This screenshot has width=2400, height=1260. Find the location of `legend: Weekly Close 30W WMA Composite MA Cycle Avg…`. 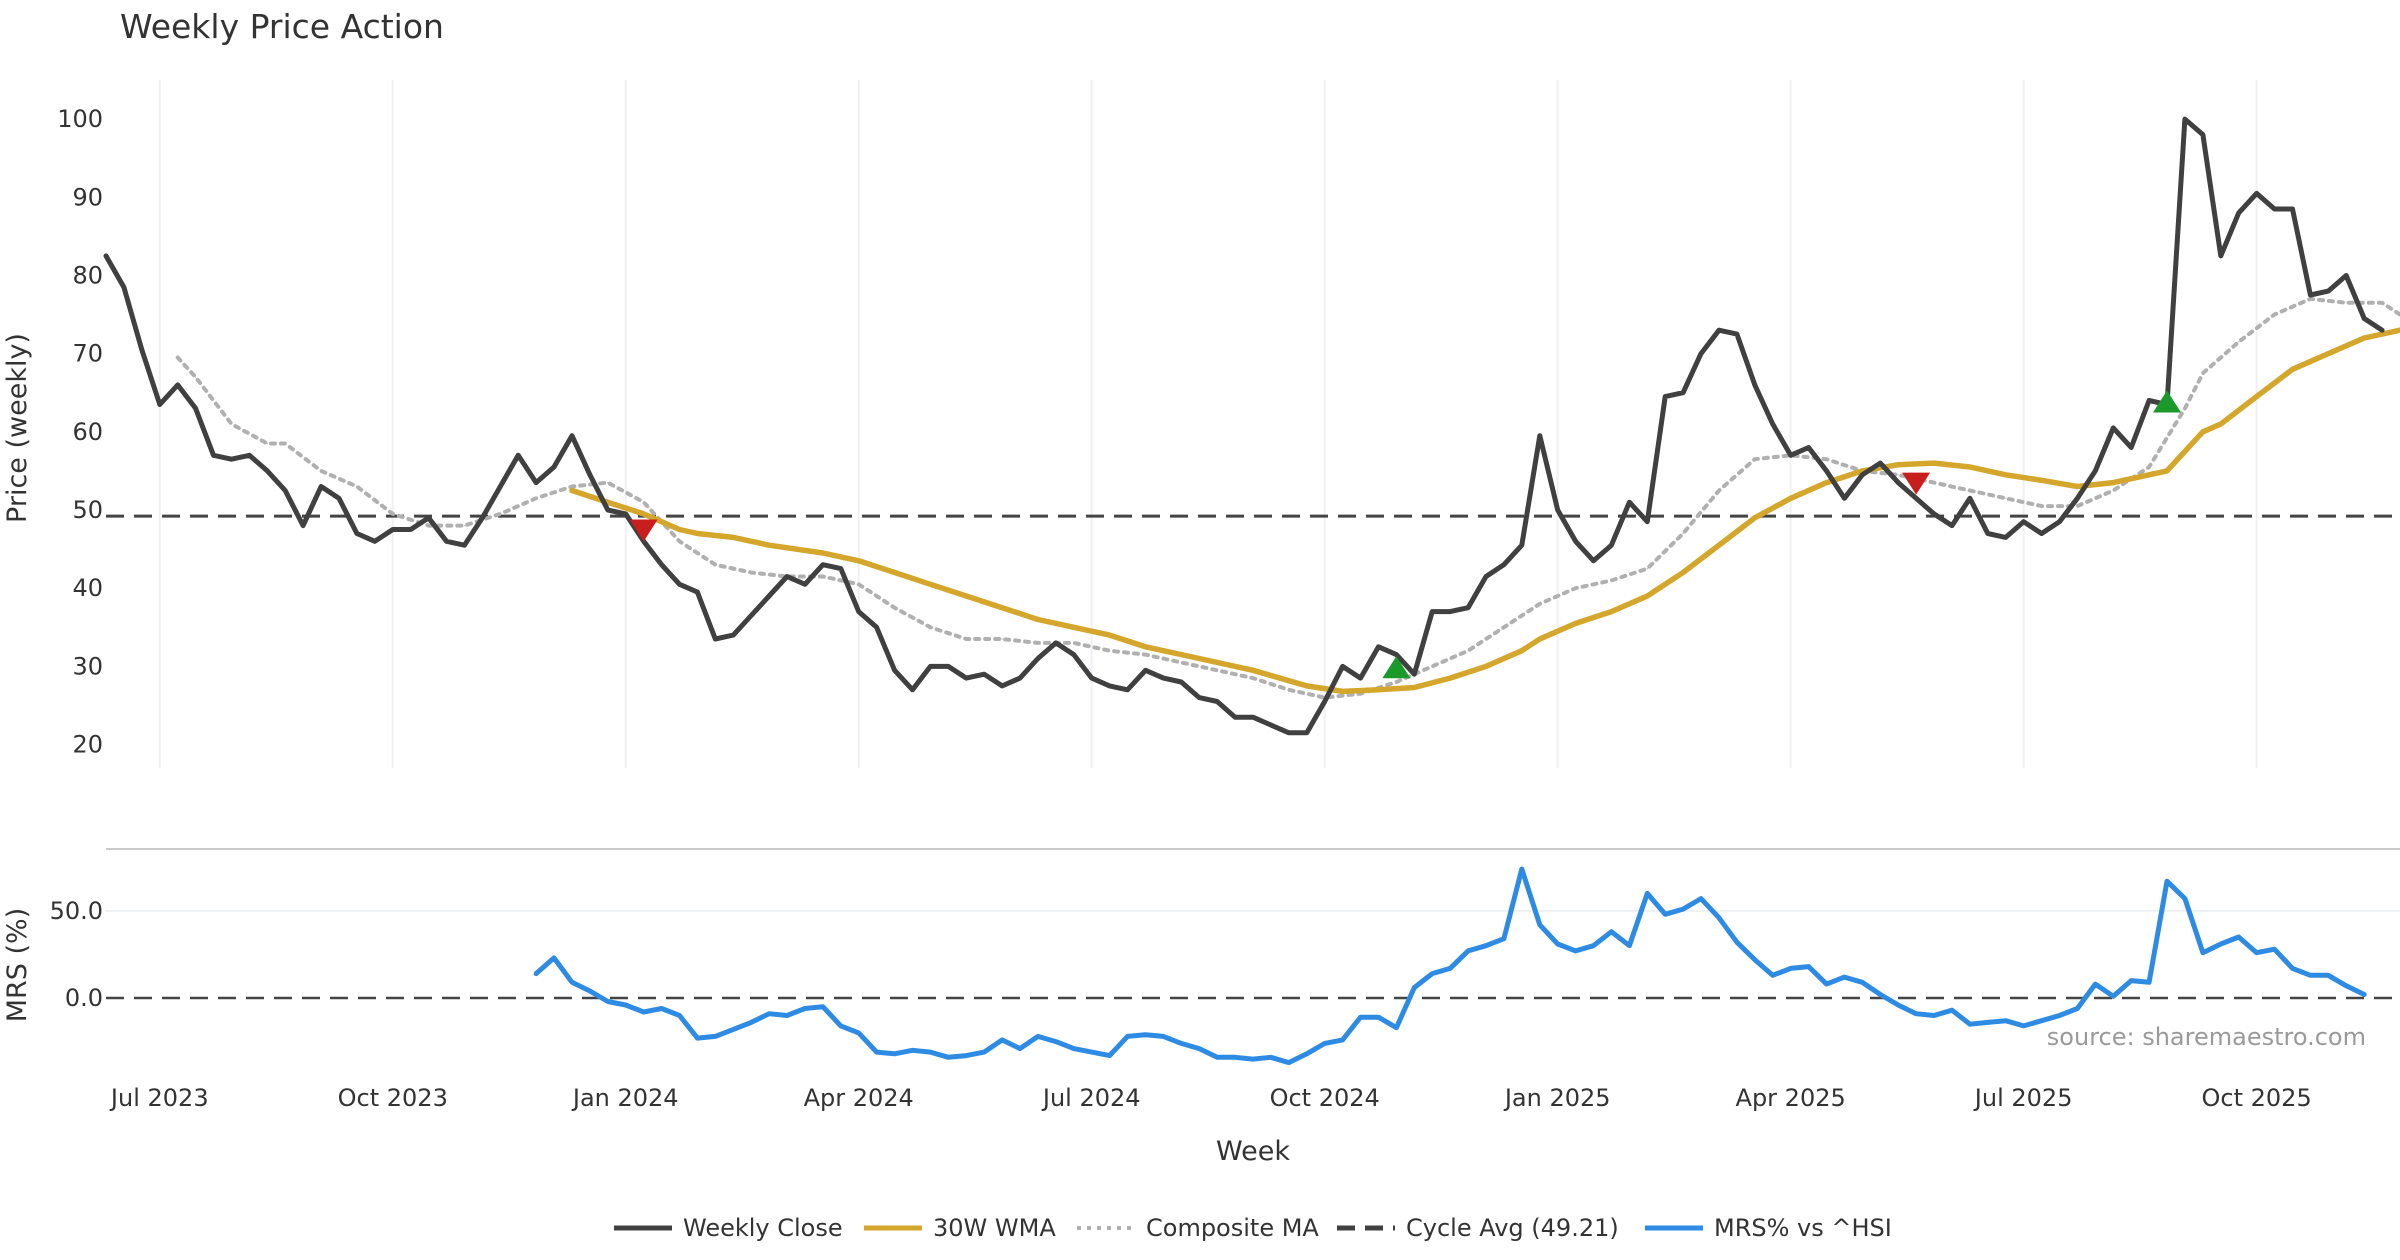

legend: Weekly Close 30W WMA Composite MA Cycle Avg… is located at coordinates (1253, 1228).